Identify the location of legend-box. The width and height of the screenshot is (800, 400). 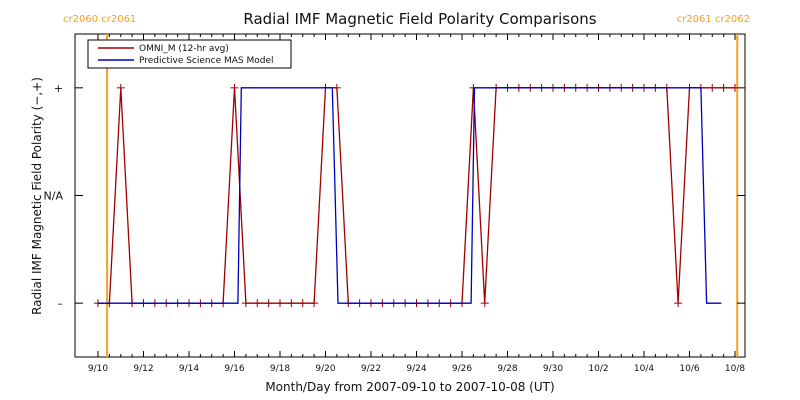
(189, 54).